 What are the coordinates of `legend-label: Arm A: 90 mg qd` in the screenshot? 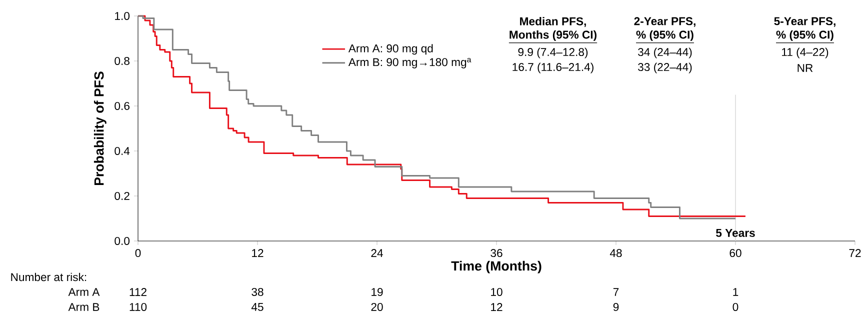 It's located at (390, 49).